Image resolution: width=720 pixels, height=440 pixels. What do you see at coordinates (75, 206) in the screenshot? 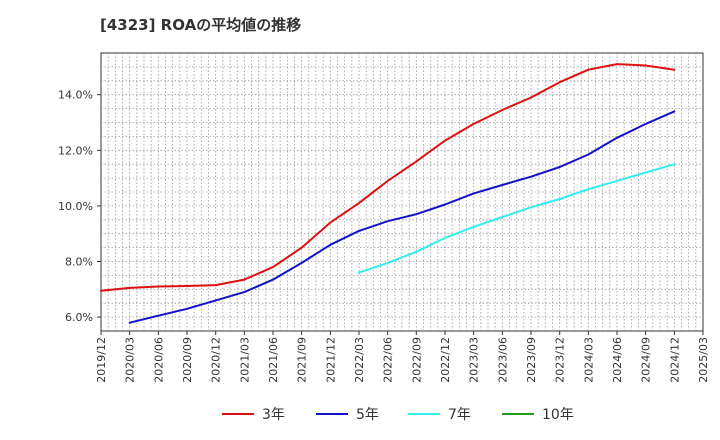
I see `y-tick-label: 10.0%` at bounding box center [75, 206].